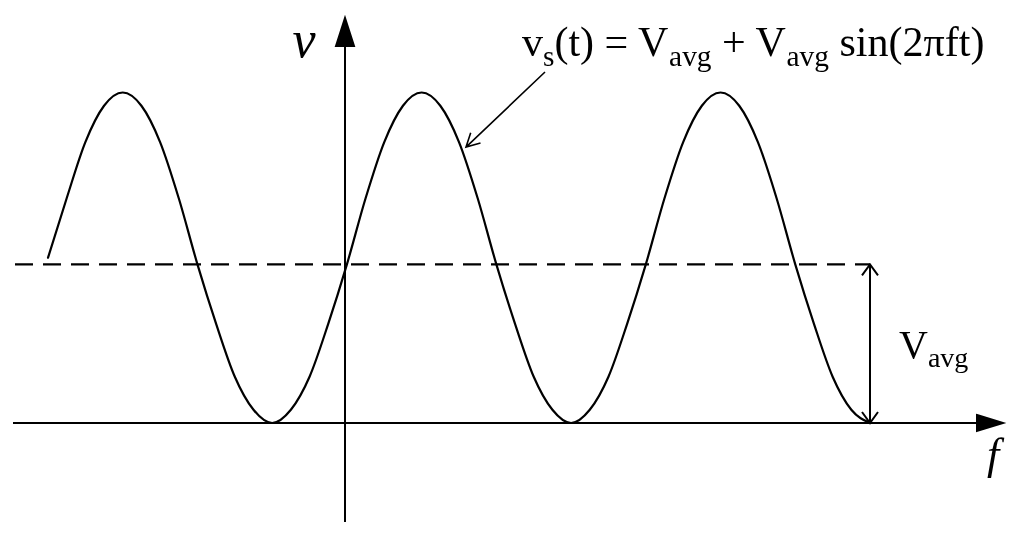 This screenshot has height=536, width=1024. What do you see at coordinates (304, 39) in the screenshot?
I see `y-axis-title: v` at bounding box center [304, 39].